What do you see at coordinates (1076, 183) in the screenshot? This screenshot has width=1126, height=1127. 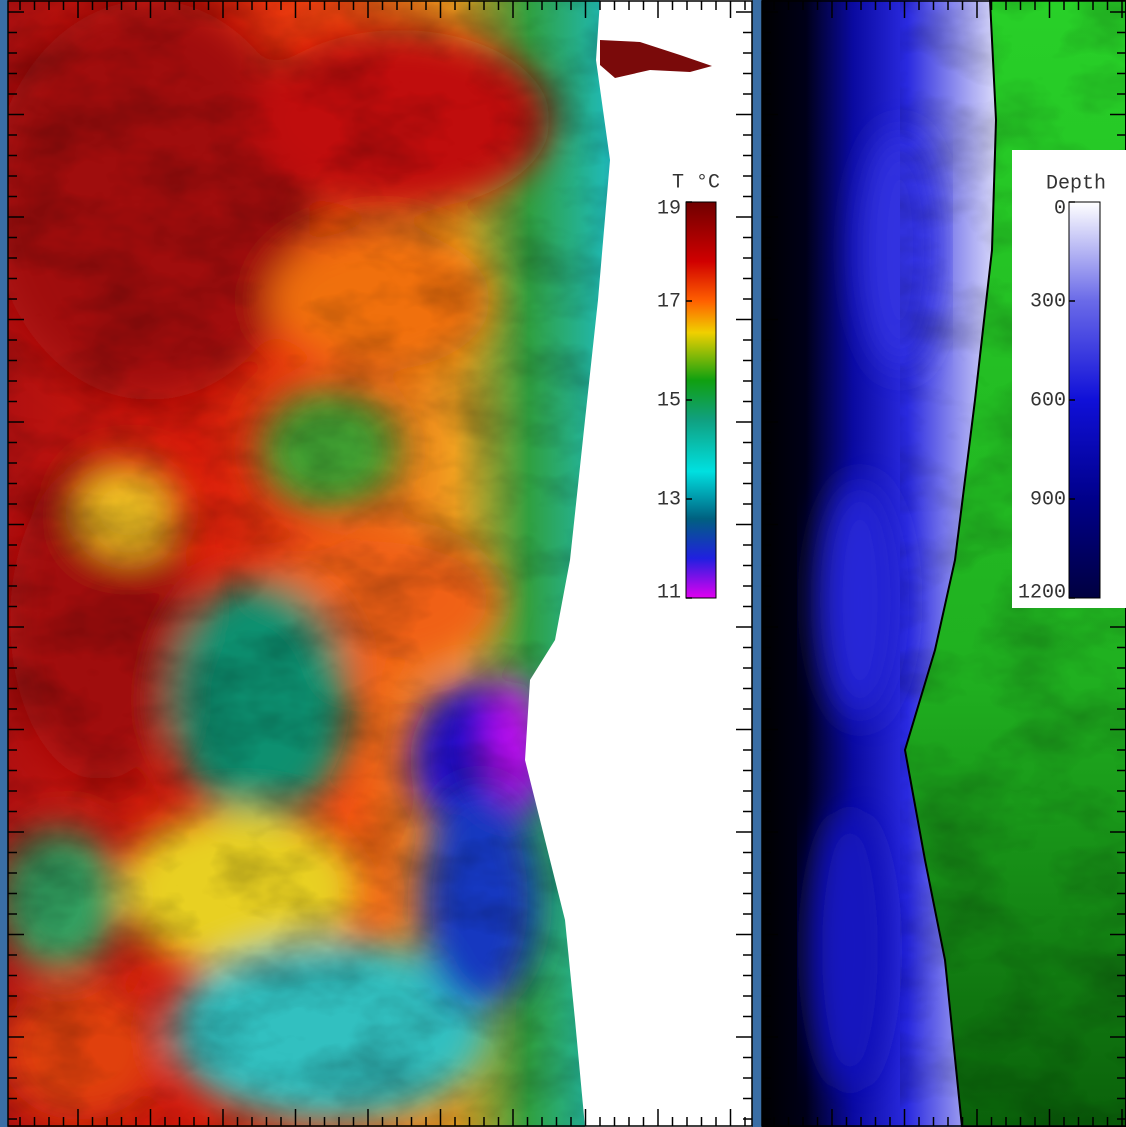 I see `depth-legend-title: Depth` at bounding box center [1076, 183].